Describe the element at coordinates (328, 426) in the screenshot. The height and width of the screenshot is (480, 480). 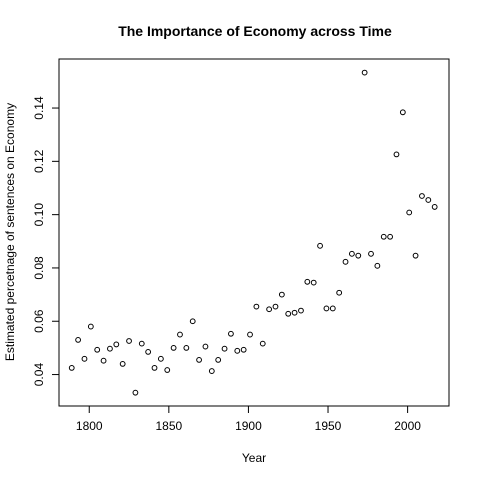
I see `x-tick-label: 1950` at that location.